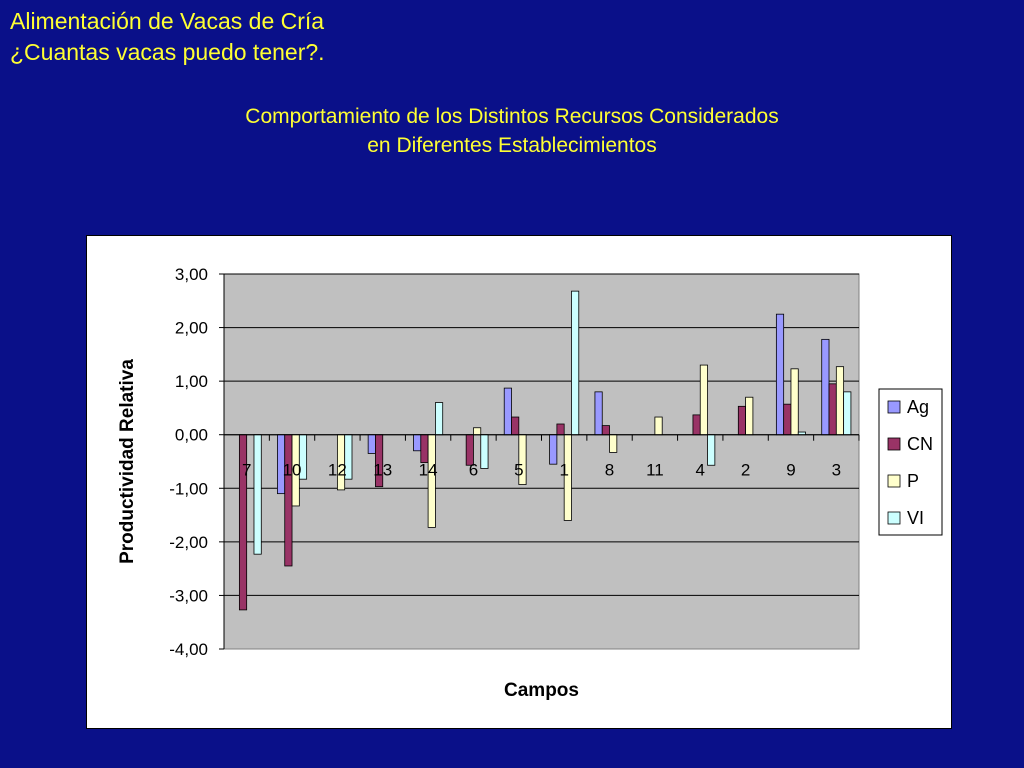 This screenshot has width=1024, height=768. I want to click on x-tick-label: 8, so click(609, 470).